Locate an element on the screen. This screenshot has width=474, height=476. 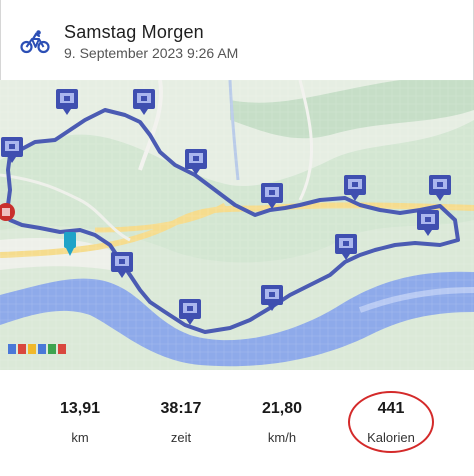
location-pin-icon is located at coordinates (70, 244).